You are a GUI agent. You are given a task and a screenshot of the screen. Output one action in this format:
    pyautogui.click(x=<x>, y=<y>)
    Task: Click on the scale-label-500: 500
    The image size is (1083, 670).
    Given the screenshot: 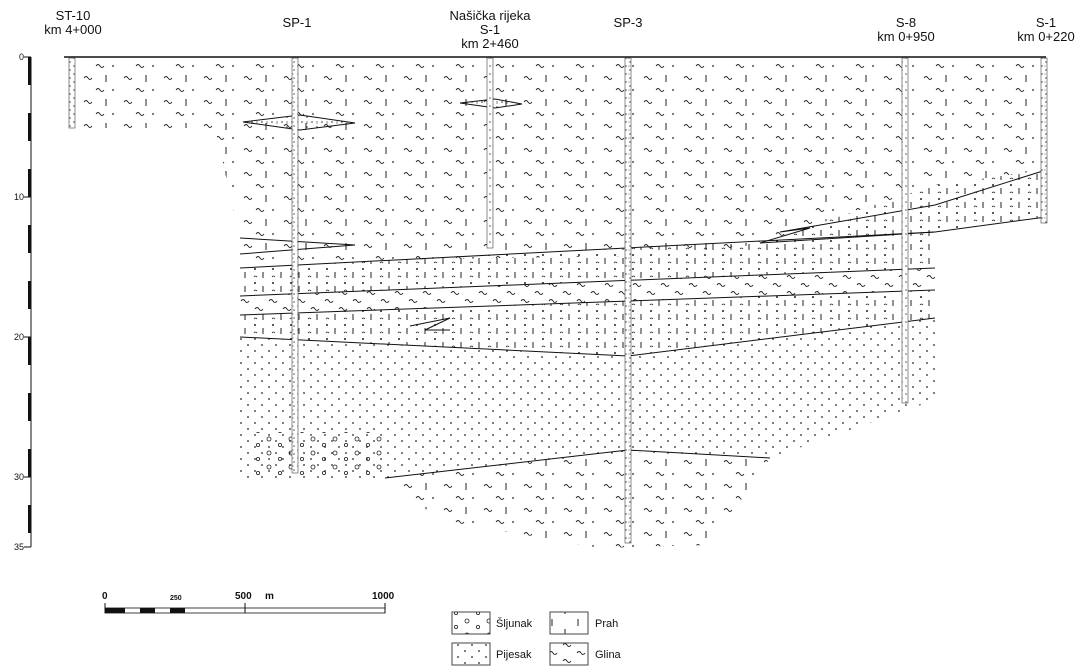 What is the action you would take?
    pyautogui.click(x=243, y=596)
    